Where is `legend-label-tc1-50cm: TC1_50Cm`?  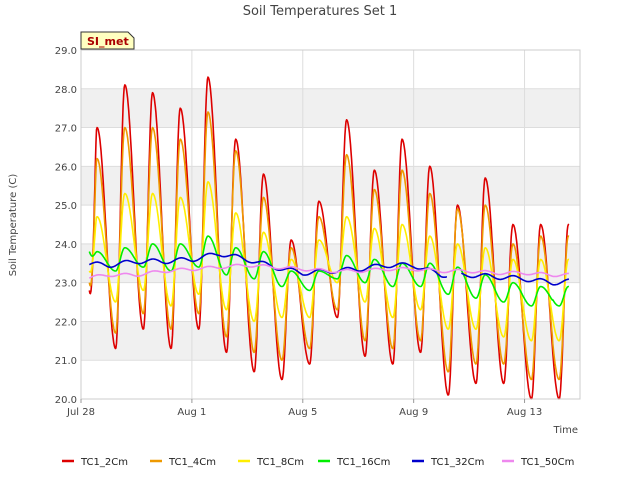 legend-label-tc1-50cm: TC1_50Cm is located at coordinates (547, 462).